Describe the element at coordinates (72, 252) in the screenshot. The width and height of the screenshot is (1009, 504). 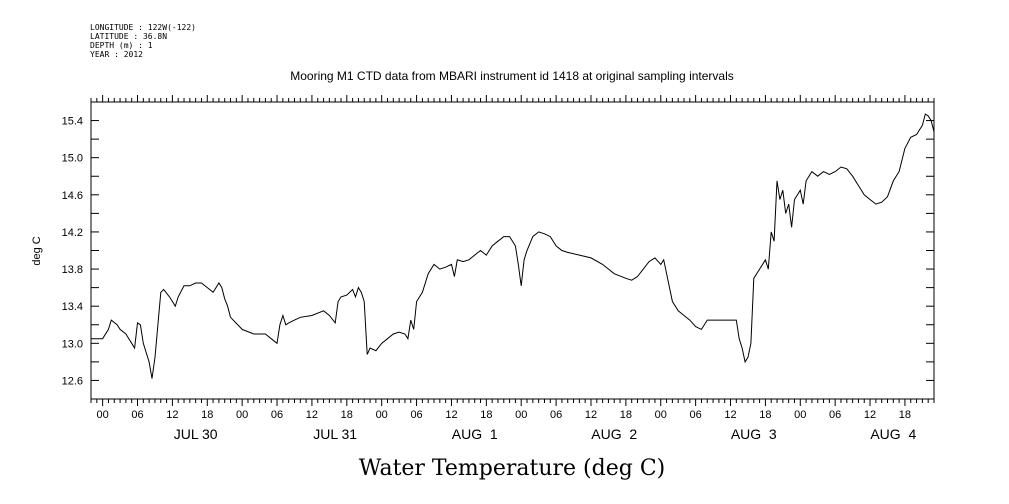
I see `y-tick-labels: 12.6 13.0 13.4 13.8 14.2 14.6 15.0 15.4` at that location.